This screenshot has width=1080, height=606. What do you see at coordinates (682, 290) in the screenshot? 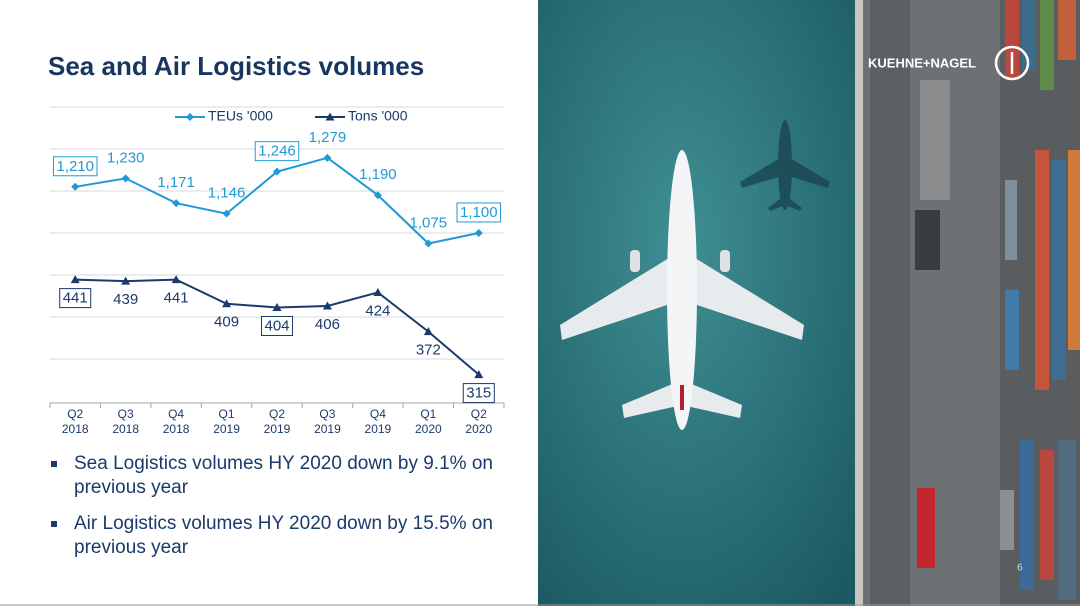
I see `plane` at bounding box center [682, 290].